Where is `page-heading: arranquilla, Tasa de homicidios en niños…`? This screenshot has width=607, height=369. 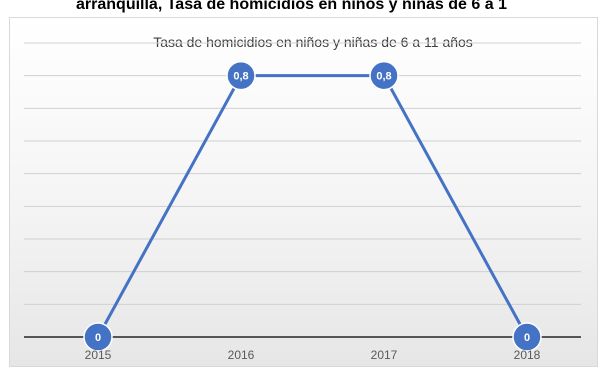 page-heading: arranquilla, Tasa de homicidios en niños… is located at coordinates (291, 6).